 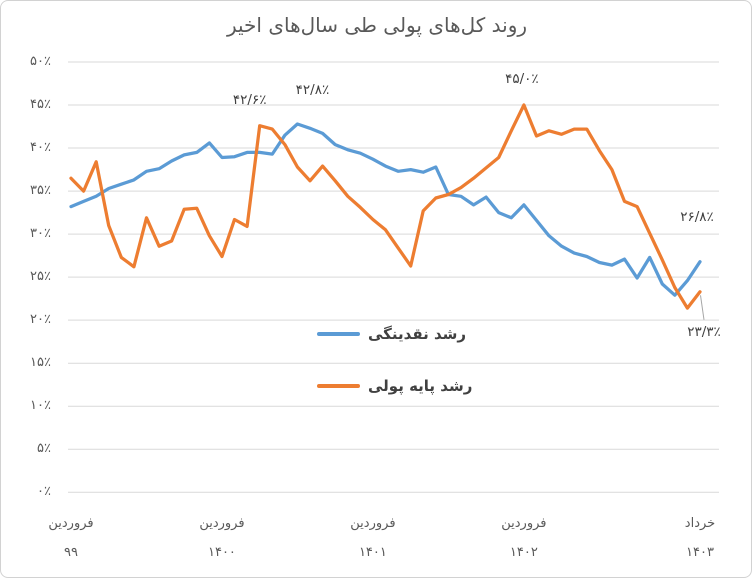 I want to click on base-money-line-swatch-icon, so click(x=338, y=386).